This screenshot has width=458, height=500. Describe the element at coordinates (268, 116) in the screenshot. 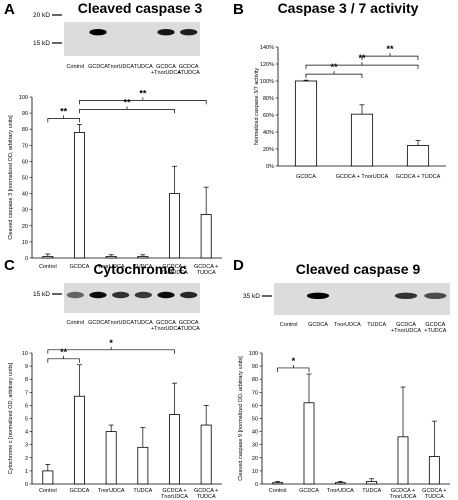

I see `y-tick-label: 60%` at that location.